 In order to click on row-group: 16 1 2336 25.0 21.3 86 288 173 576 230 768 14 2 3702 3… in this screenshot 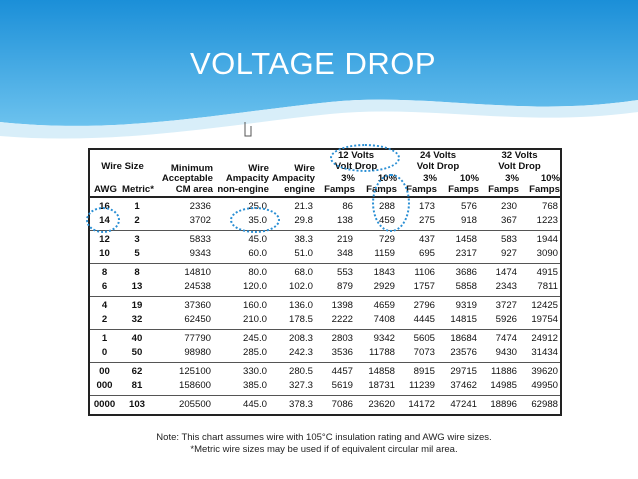, I will do `click(325, 214)`.